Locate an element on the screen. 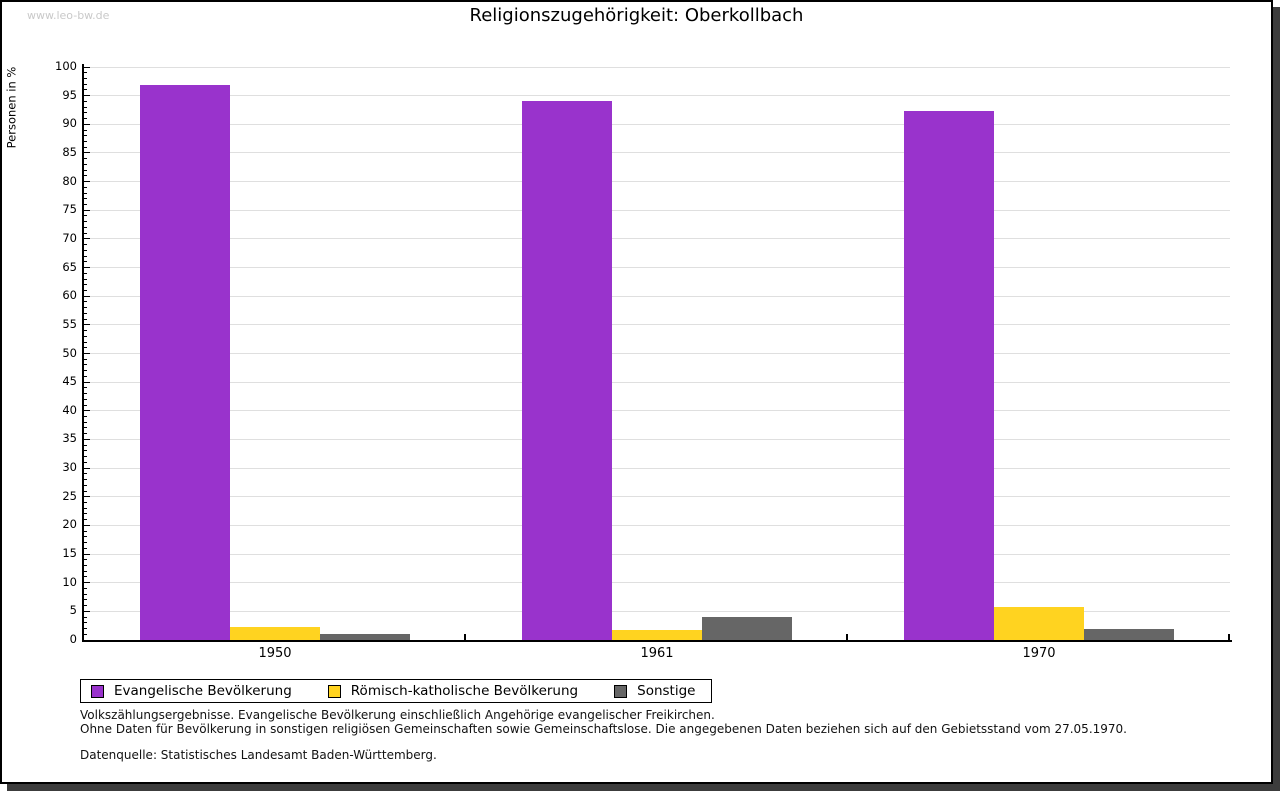 The width and height of the screenshot is (1280, 791). bar-r-misch-katholische-bev-lkerung-1961 is located at coordinates (657, 634).